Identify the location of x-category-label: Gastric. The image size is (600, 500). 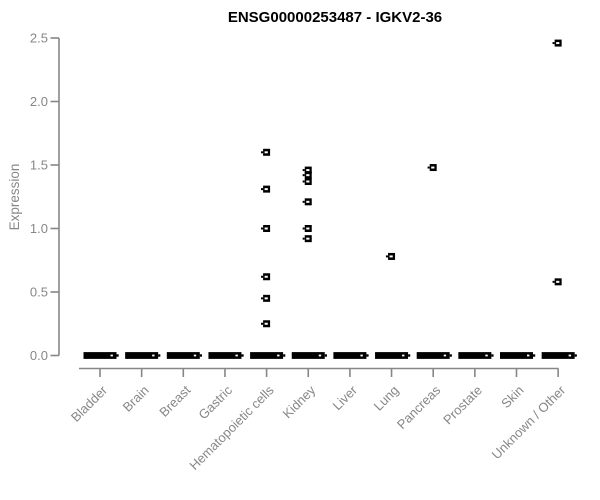
(215, 402).